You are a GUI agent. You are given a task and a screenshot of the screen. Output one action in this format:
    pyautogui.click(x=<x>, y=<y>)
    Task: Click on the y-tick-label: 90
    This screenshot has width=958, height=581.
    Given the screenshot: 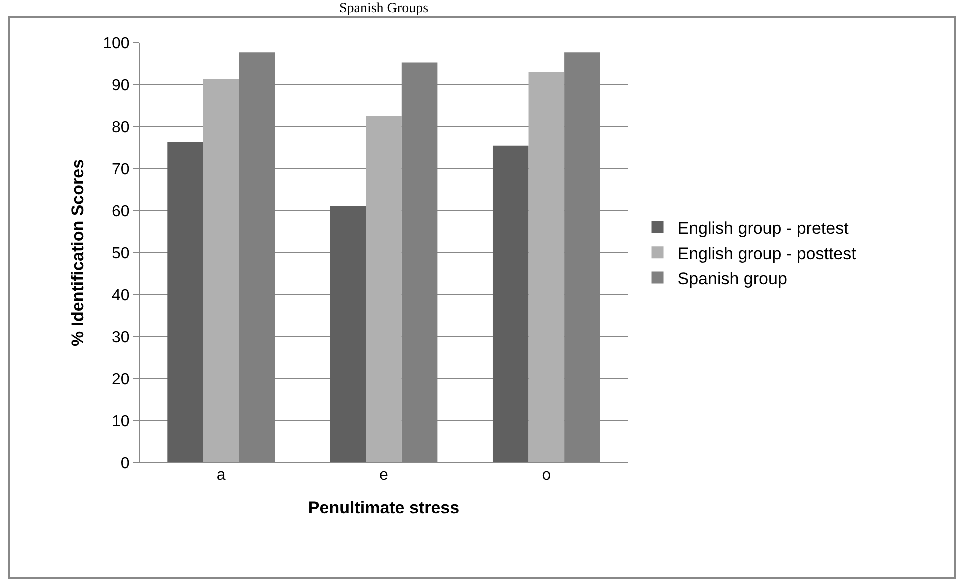 What is the action you would take?
    pyautogui.click(x=121, y=86)
    